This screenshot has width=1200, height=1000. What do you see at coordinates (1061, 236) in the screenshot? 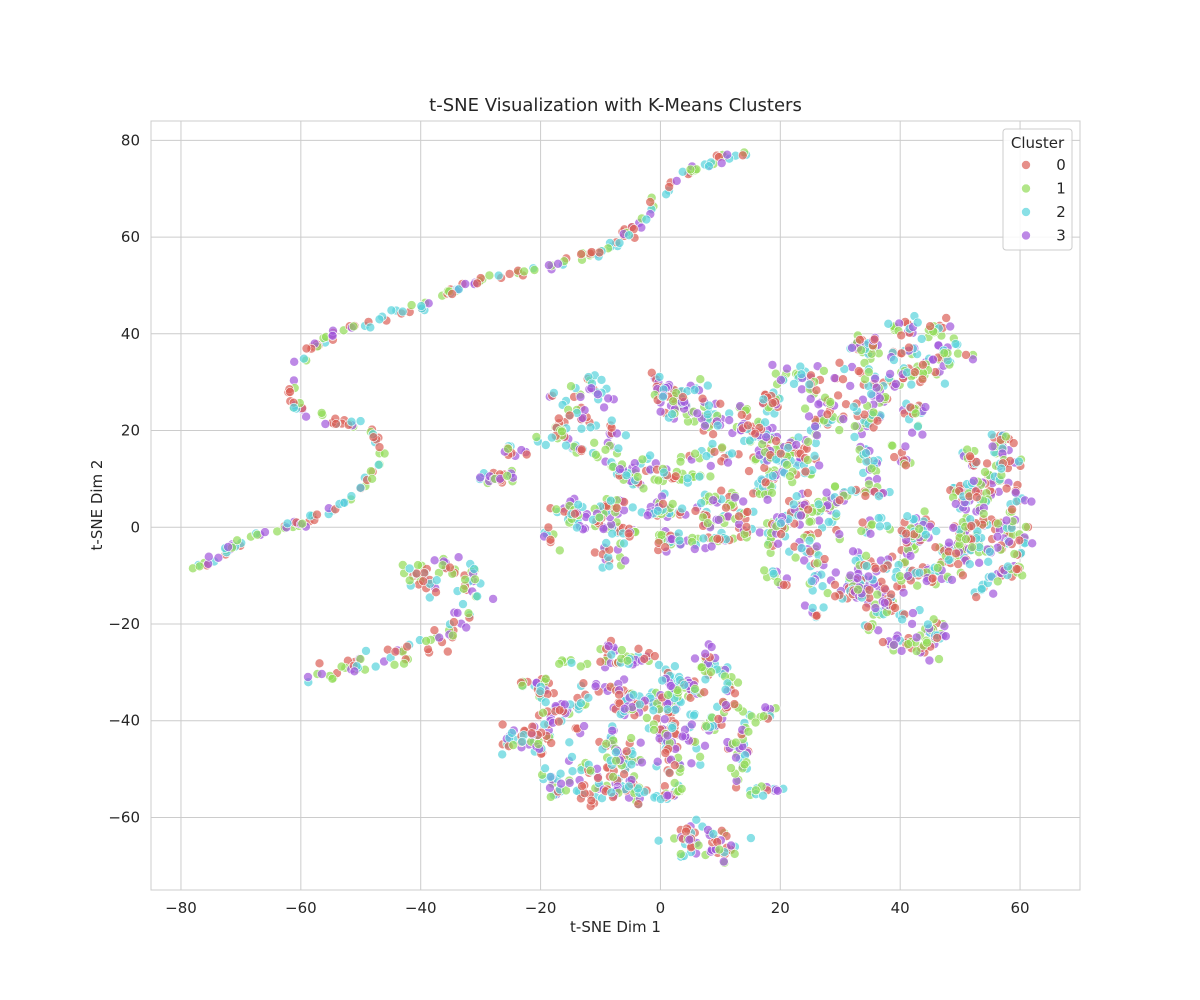
I see `legend-label-cluster-3: 3` at bounding box center [1061, 236].